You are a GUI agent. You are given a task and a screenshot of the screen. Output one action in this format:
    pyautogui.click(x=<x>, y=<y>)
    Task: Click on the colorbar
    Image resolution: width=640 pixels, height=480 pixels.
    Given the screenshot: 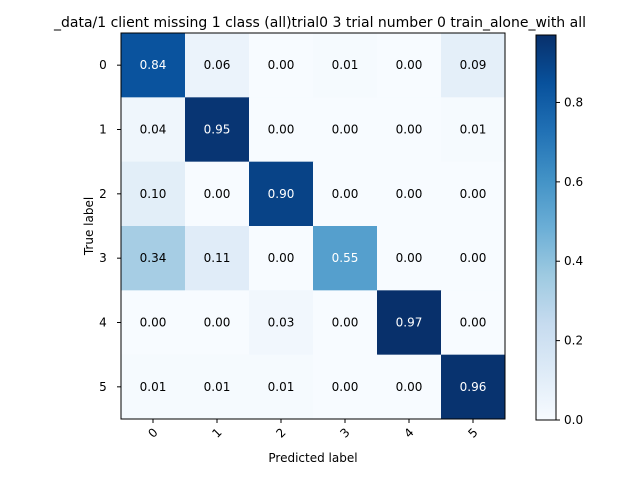 What is the action you would take?
    pyautogui.click(x=546, y=227)
    